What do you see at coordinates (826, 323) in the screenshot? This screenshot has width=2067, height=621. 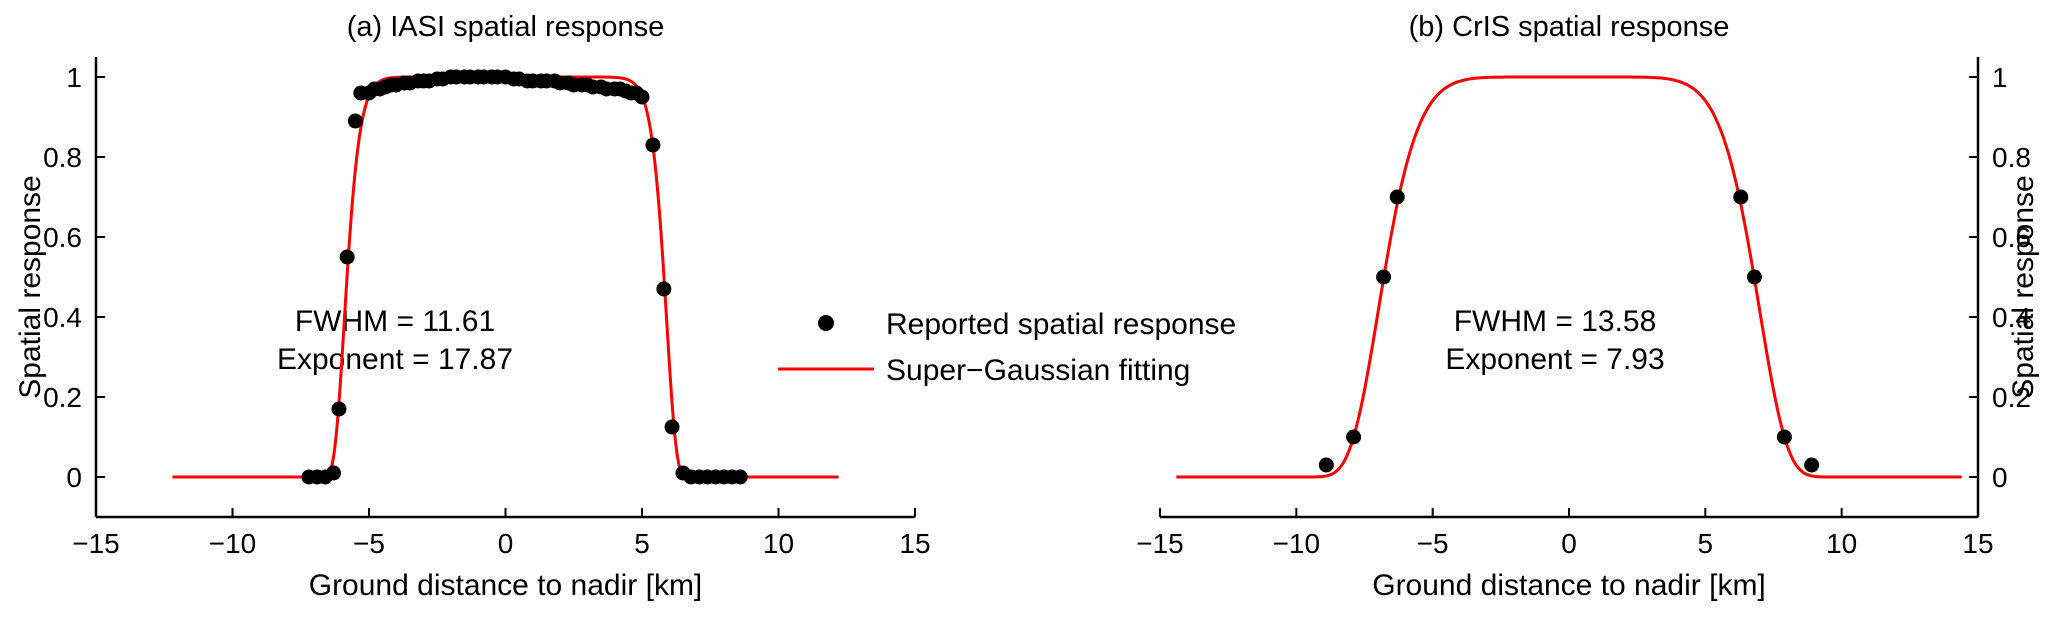 I see `legend-dot-marker` at bounding box center [826, 323].